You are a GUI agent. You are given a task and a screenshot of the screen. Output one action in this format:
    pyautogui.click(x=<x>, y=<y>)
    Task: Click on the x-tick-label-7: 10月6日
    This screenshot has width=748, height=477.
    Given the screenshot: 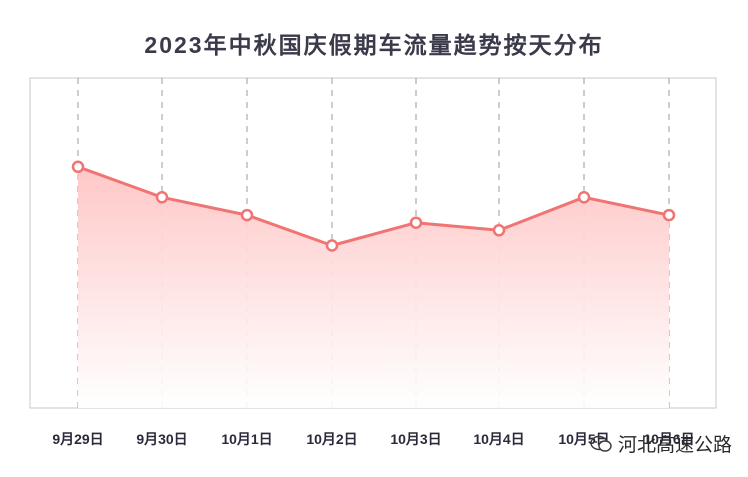 What is the action you would take?
    pyautogui.click(x=668, y=439)
    